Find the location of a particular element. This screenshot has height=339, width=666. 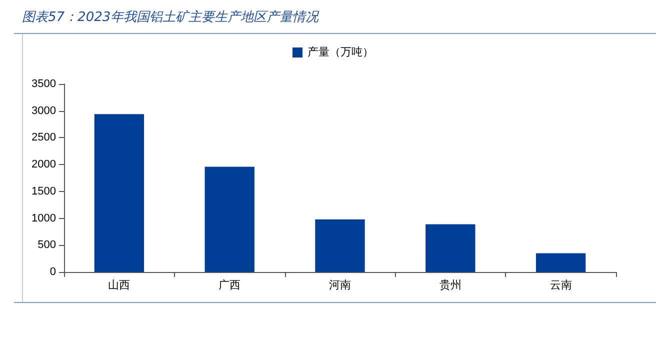

y-tick-label: 2000 is located at coordinates (44, 164).